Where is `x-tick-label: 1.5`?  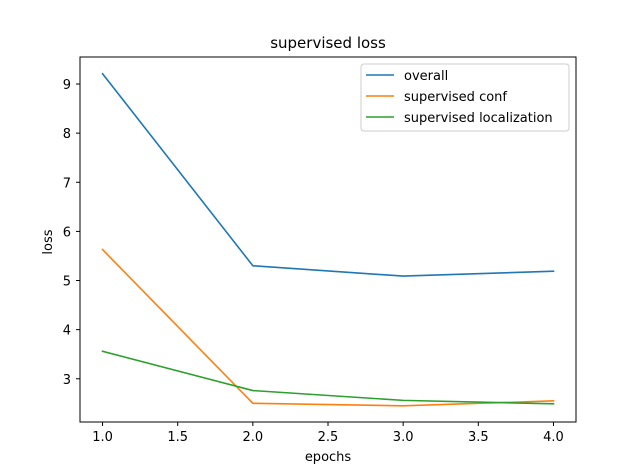 x-tick-label: 1.5 is located at coordinates (177, 437).